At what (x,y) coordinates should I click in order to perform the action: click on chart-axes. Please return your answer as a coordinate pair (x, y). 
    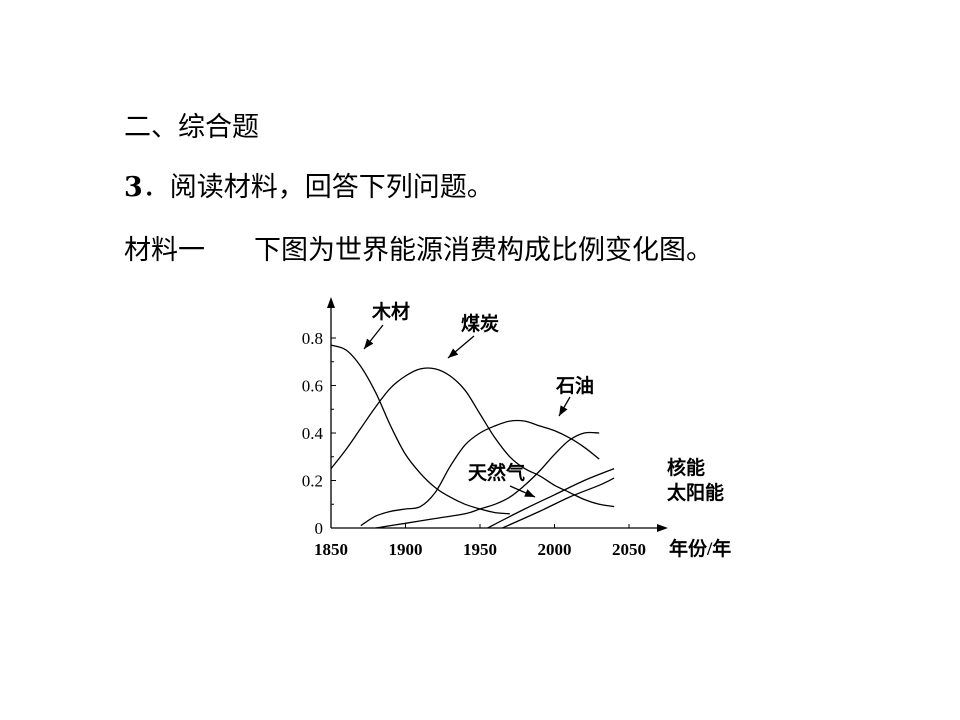
    Looking at the image, I should click on (497, 414).